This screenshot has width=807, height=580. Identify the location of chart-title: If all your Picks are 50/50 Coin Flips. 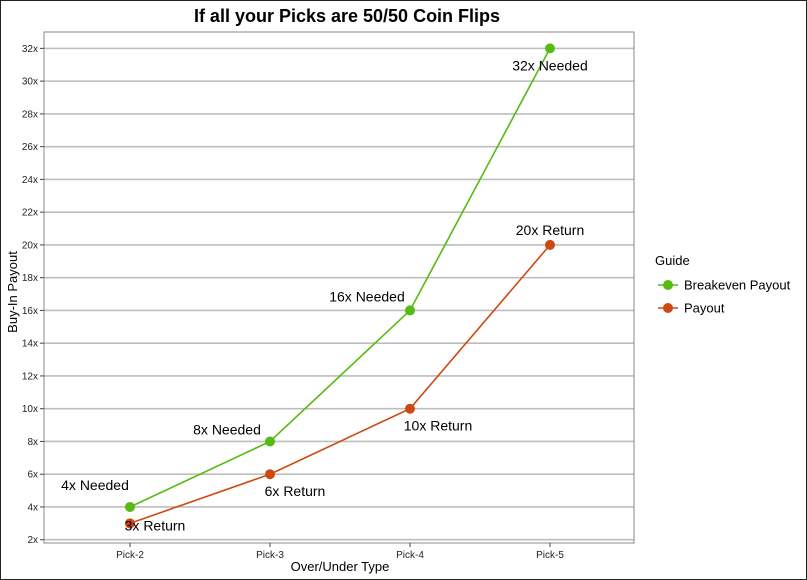
(347, 16).